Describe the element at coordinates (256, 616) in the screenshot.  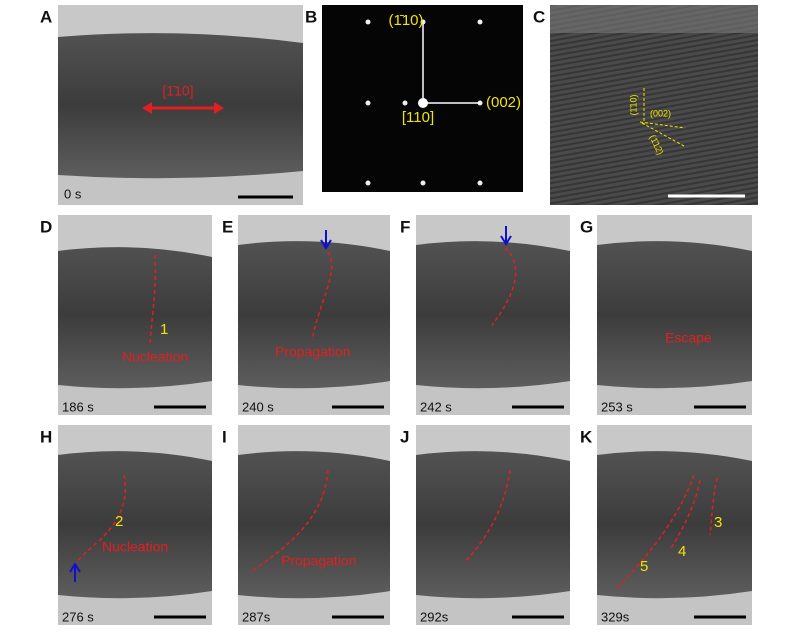
I see `time-label: 287s` at that location.